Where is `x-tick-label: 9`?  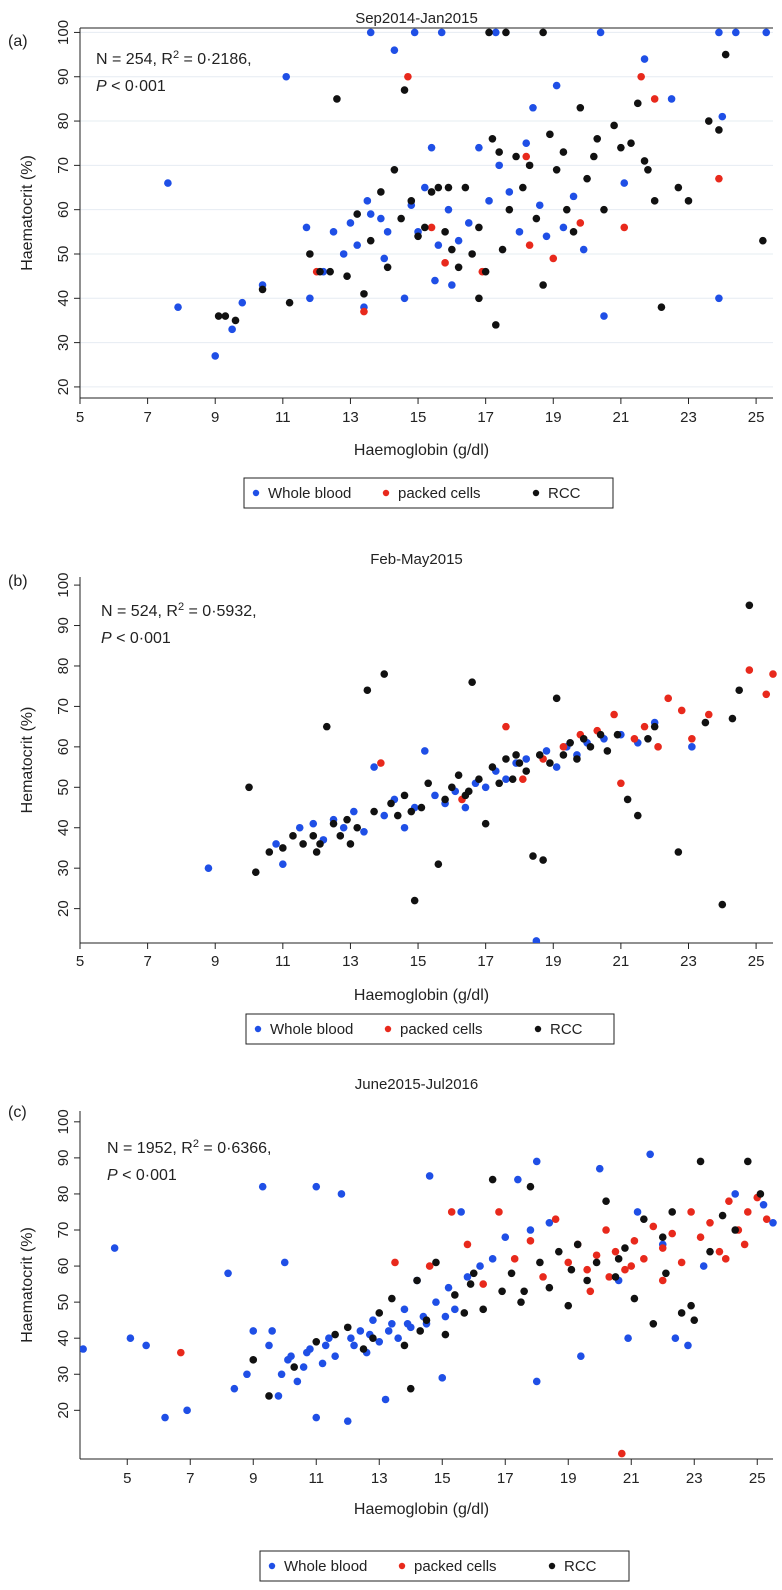
x-tick-label: 9 is located at coordinates (253, 1478).